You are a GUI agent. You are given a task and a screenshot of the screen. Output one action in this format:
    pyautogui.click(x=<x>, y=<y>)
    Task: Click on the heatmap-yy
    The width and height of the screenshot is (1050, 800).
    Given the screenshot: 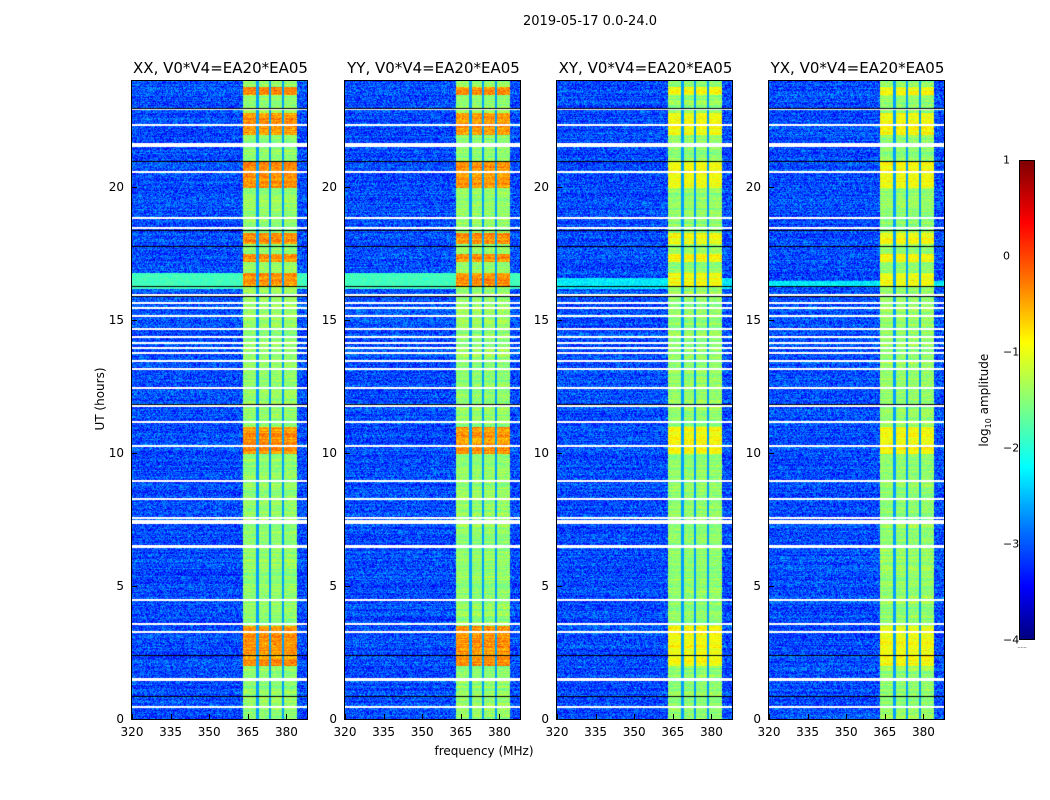 What is the action you would take?
    pyautogui.click(x=432, y=400)
    